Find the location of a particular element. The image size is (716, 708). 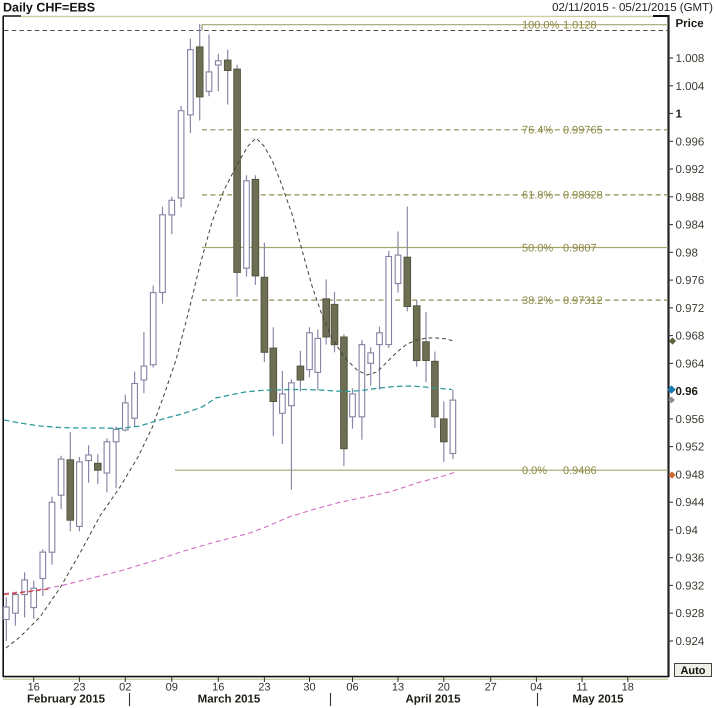

svg-text: 0.936 is located at coordinates (690, 559).